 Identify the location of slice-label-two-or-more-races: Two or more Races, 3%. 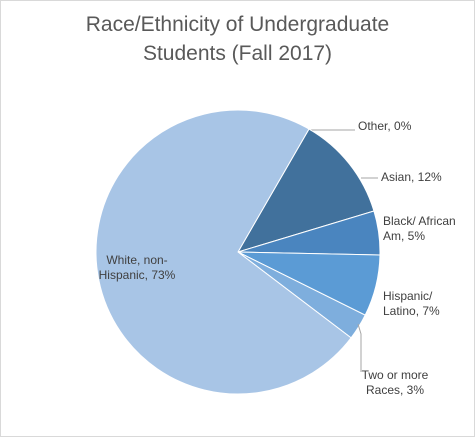
(395, 382).